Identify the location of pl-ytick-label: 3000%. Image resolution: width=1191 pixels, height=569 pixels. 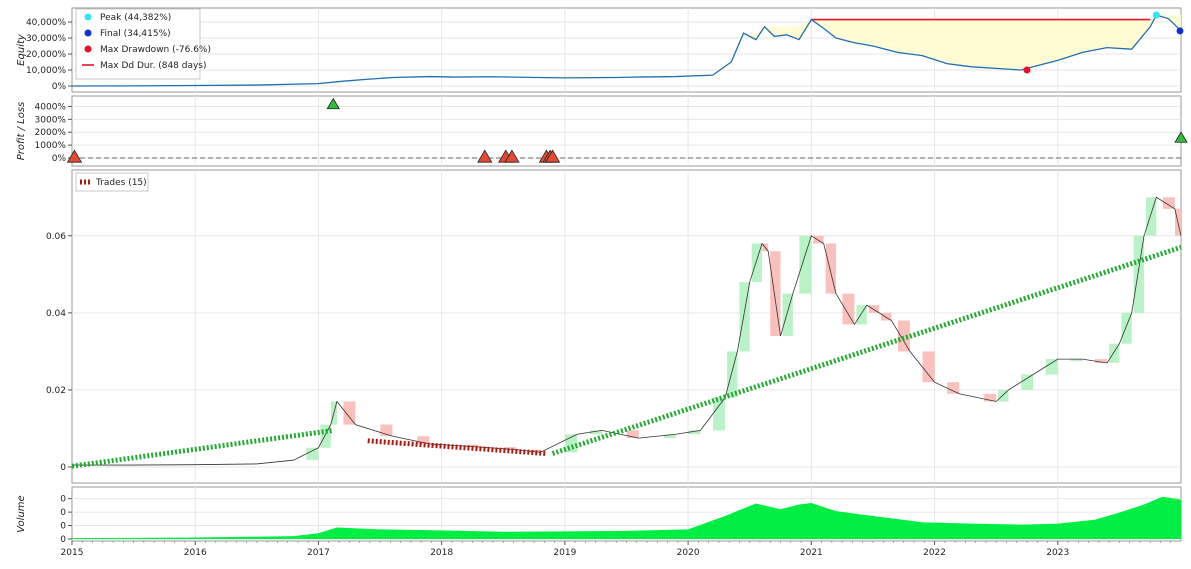
(51, 120).